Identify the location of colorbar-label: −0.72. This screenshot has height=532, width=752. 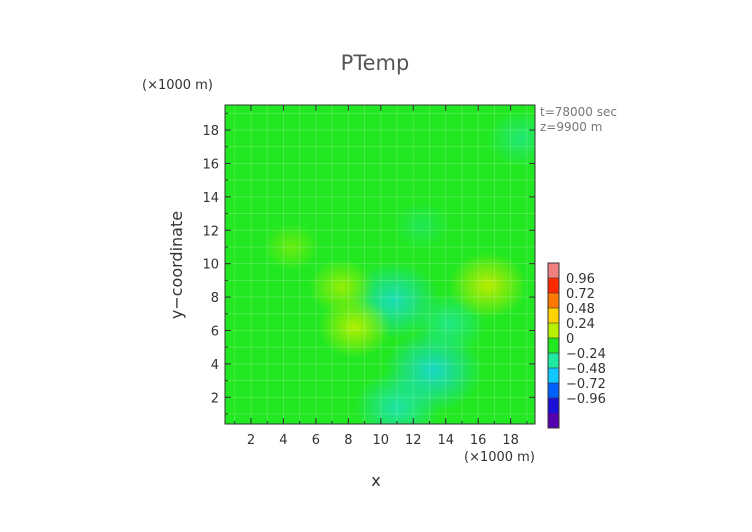
(586, 384).